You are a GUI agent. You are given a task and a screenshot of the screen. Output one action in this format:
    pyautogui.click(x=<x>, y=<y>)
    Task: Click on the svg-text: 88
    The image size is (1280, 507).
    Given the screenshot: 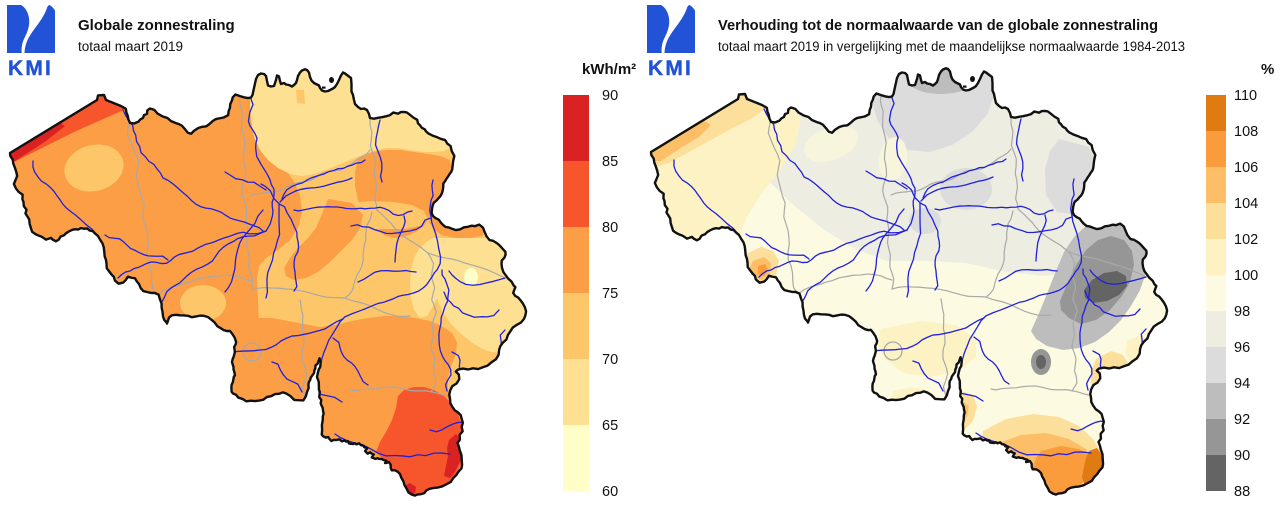 What is the action you would take?
    pyautogui.click(x=1242, y=492)
    